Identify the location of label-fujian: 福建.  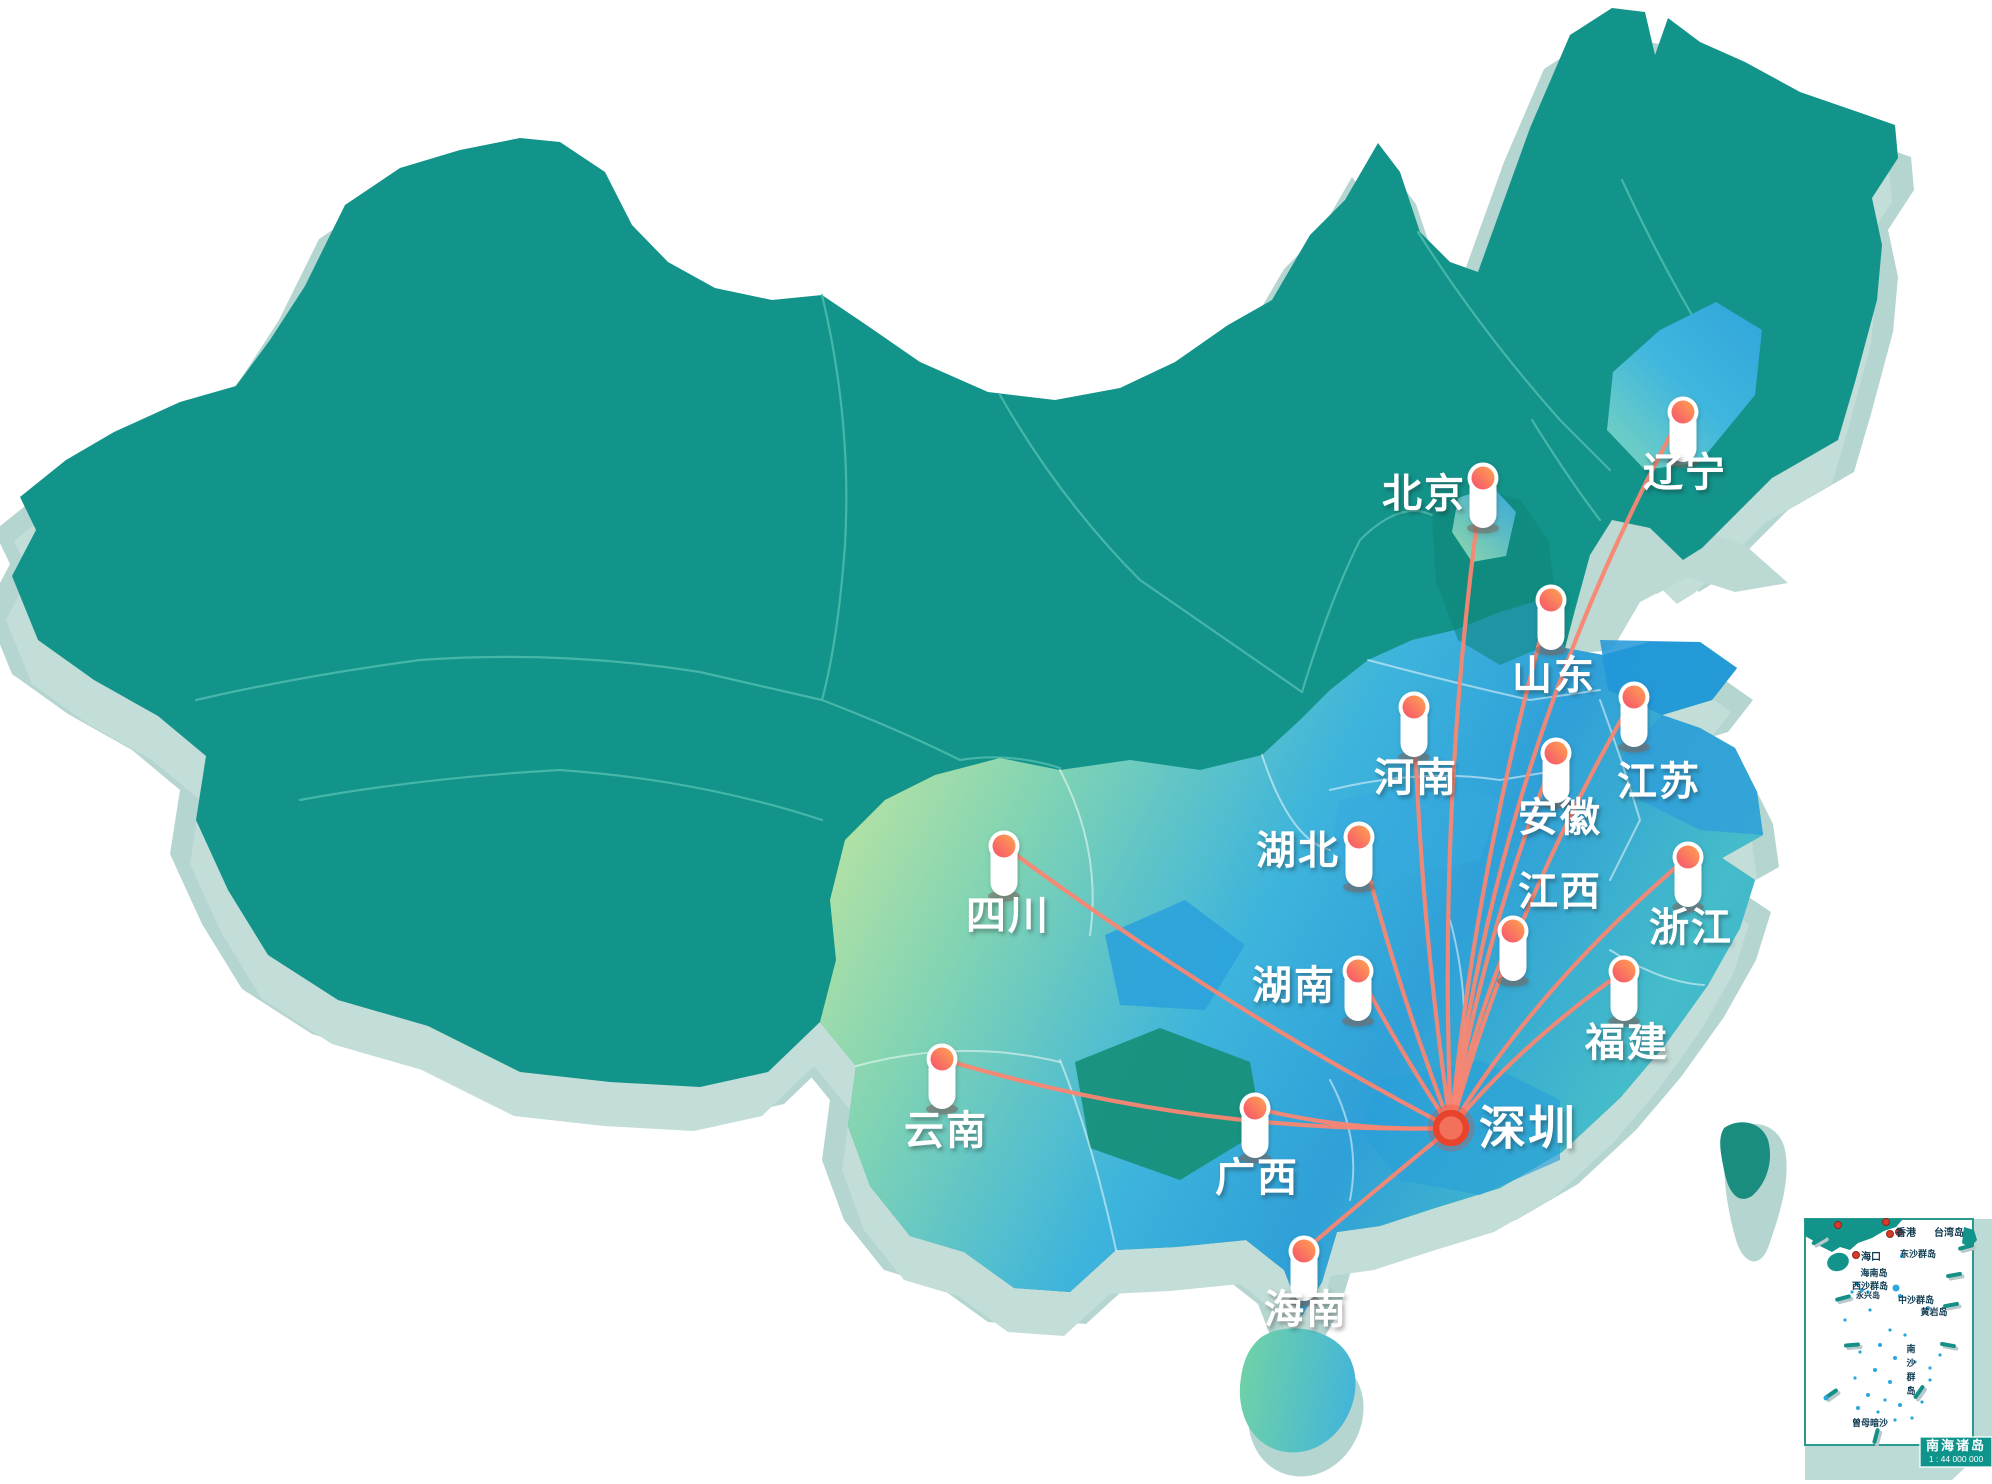
(1626, 1043).